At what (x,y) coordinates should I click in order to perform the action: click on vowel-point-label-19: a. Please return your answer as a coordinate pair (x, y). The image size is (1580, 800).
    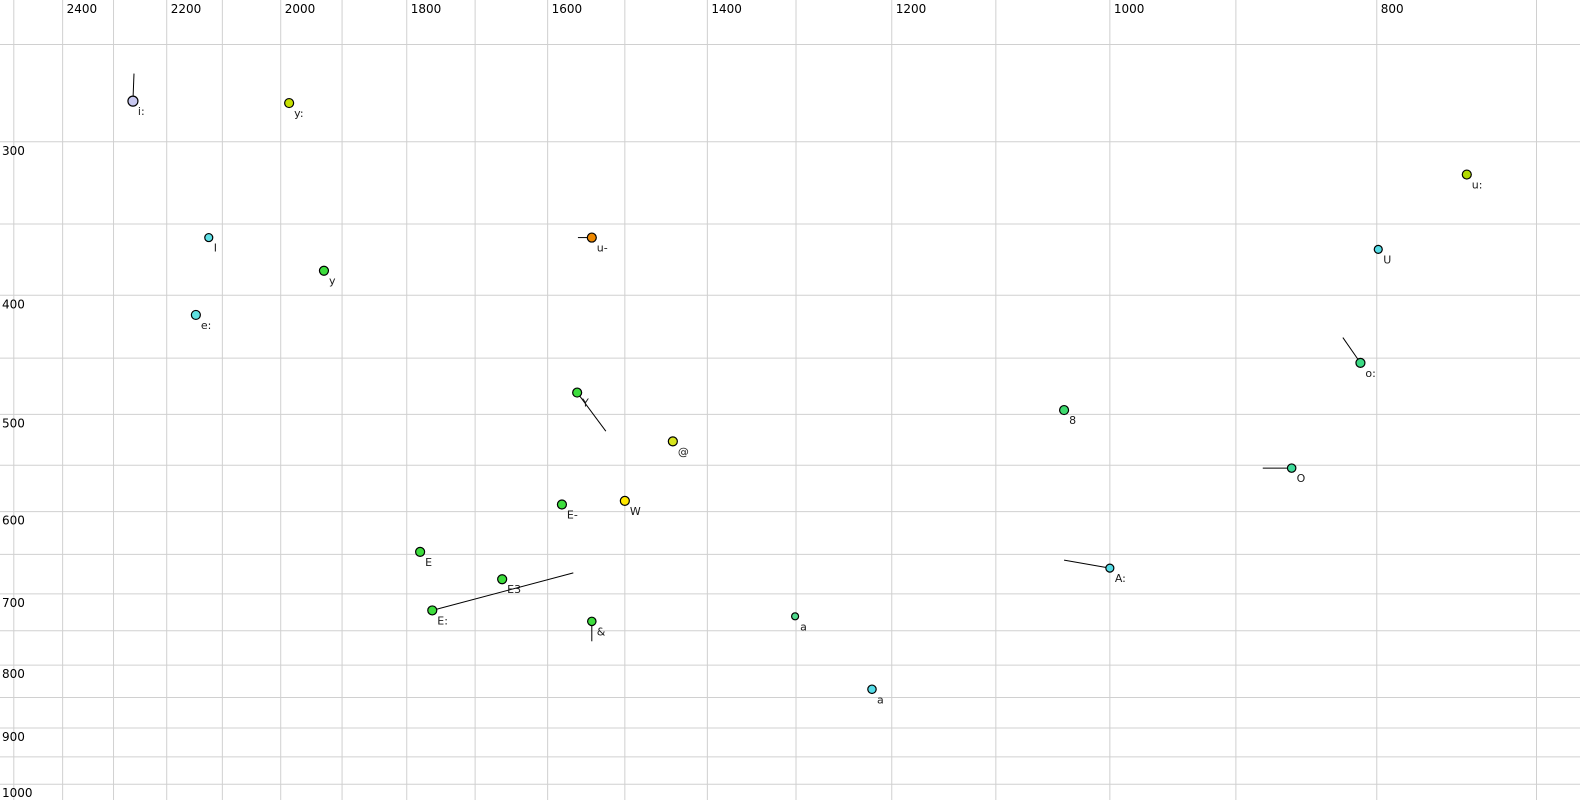
    Looking at the image, I should click on (803, 626).